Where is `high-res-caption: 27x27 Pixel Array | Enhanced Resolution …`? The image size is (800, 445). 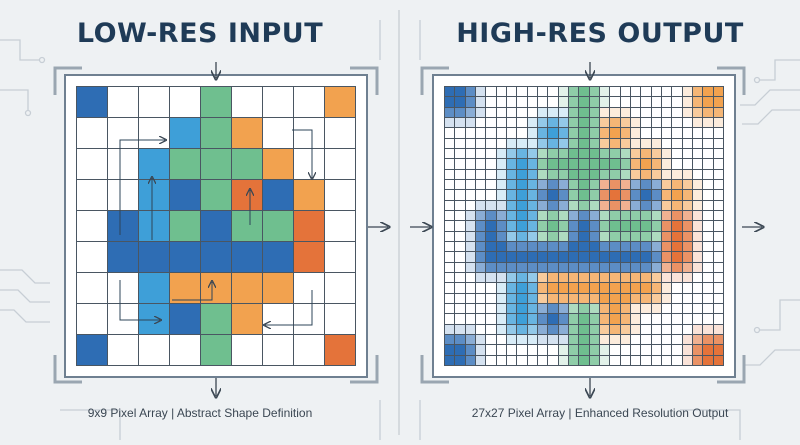 high-res-caption: 27x27 Pixel Array | Enhanced Resolution … is located at coordinates (600, 413).